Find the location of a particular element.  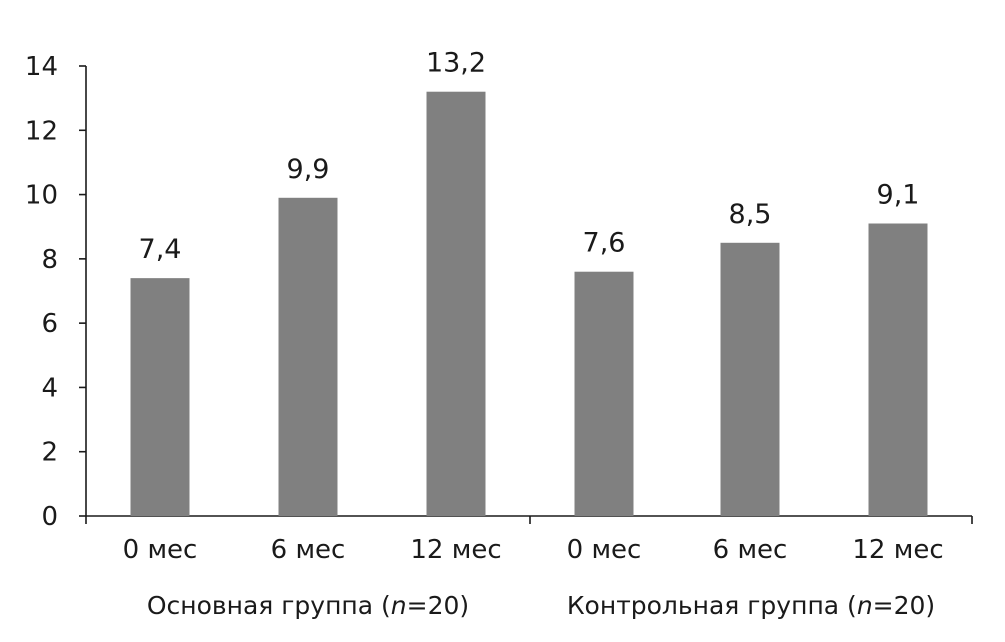

y-tick-label: 8 is located at coordinates (49, 260).